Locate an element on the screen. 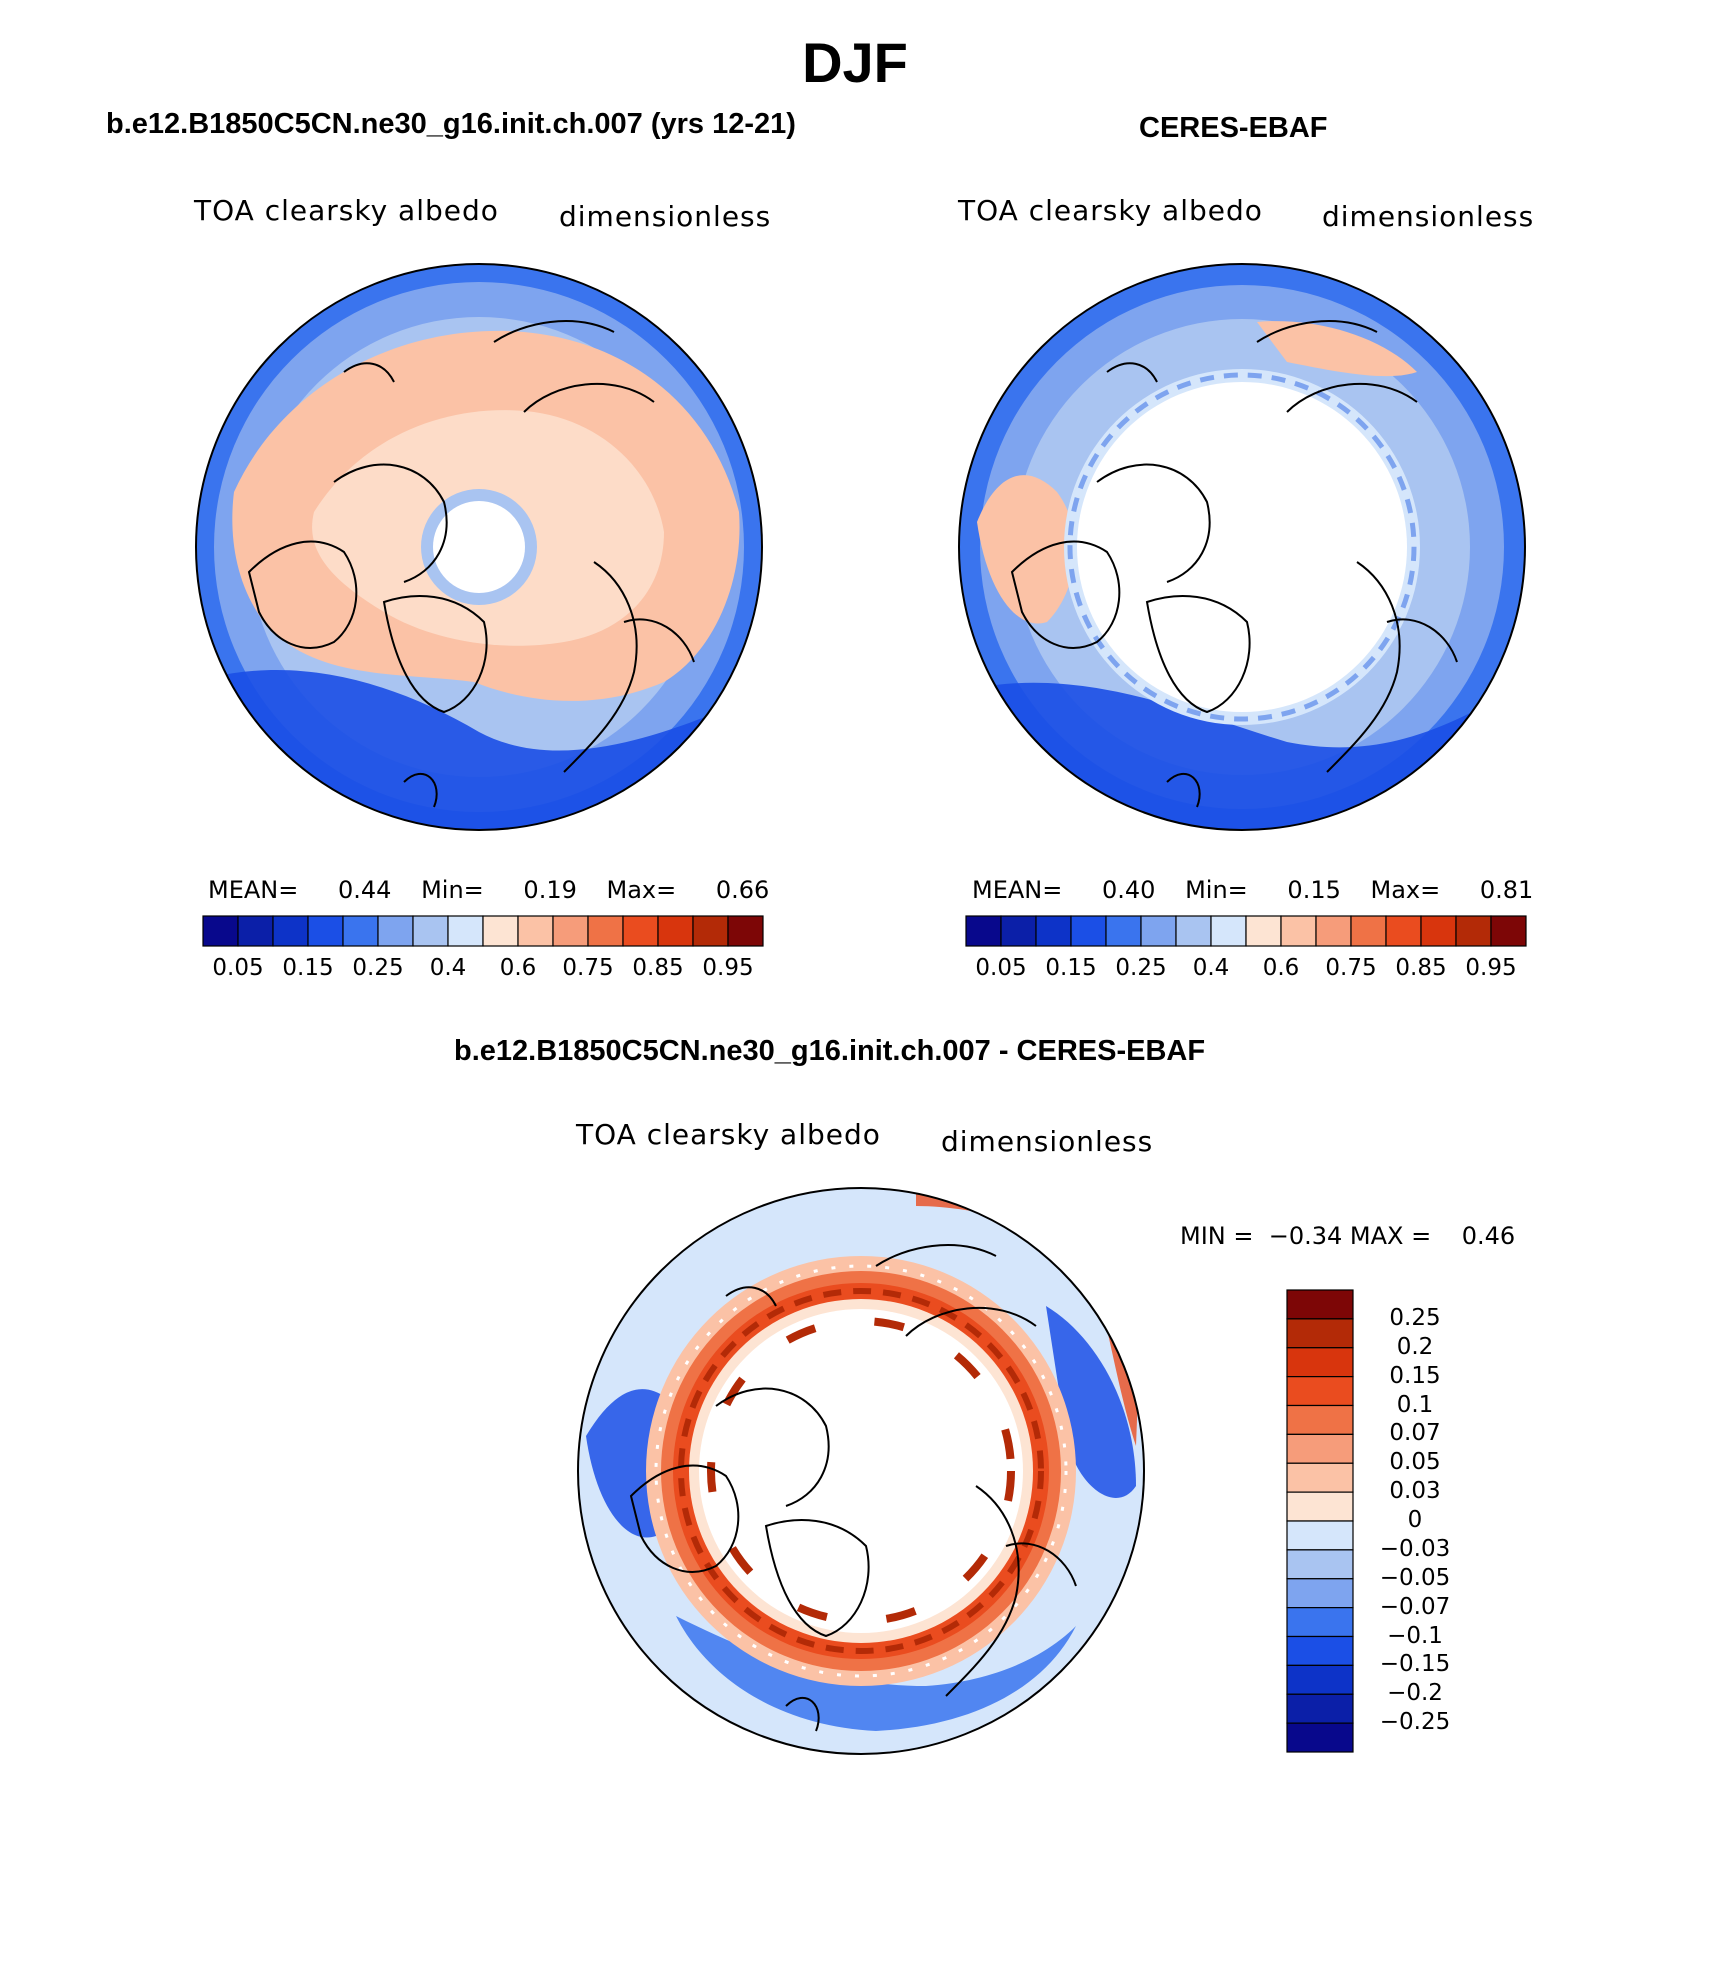 This screenshot has height=1961, width=1710. colorbar-tick-label: −0.25 is located at coordinates (1415, 1722).